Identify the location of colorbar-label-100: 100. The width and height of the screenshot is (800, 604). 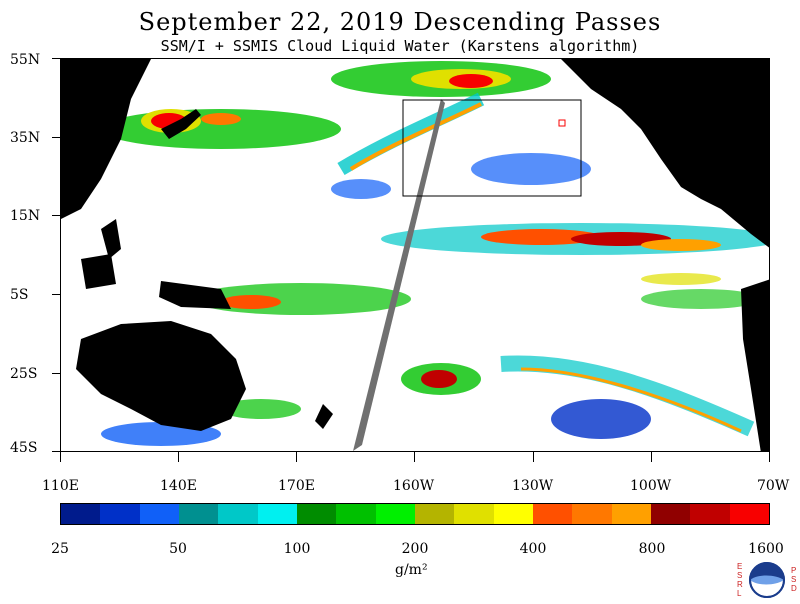
(297, 549).